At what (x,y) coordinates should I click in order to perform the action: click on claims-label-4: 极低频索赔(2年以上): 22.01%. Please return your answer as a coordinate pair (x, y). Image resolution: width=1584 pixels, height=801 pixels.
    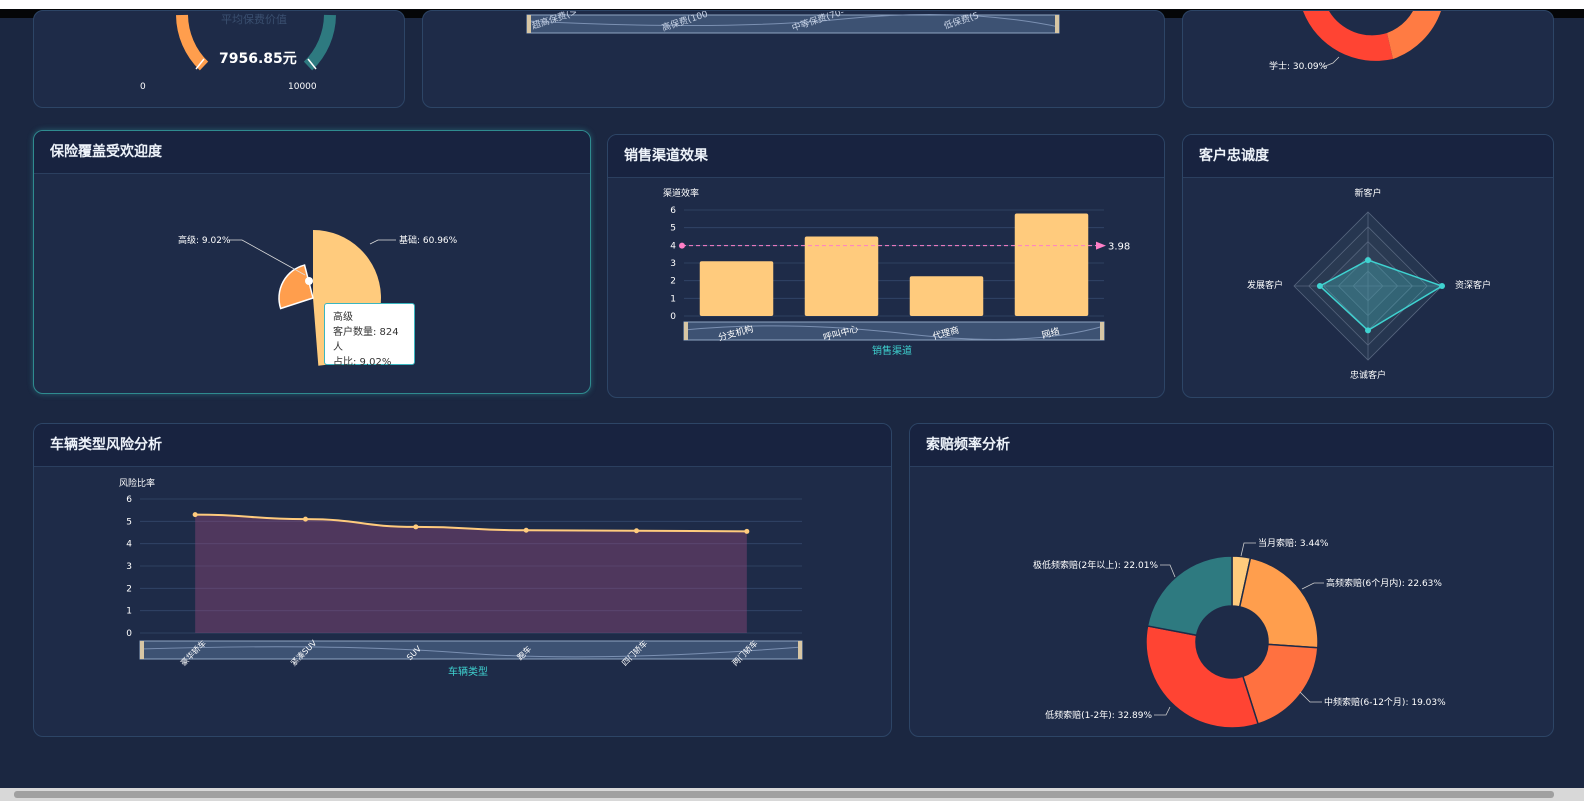
    Looking at the image, I should click on (1095, 565).